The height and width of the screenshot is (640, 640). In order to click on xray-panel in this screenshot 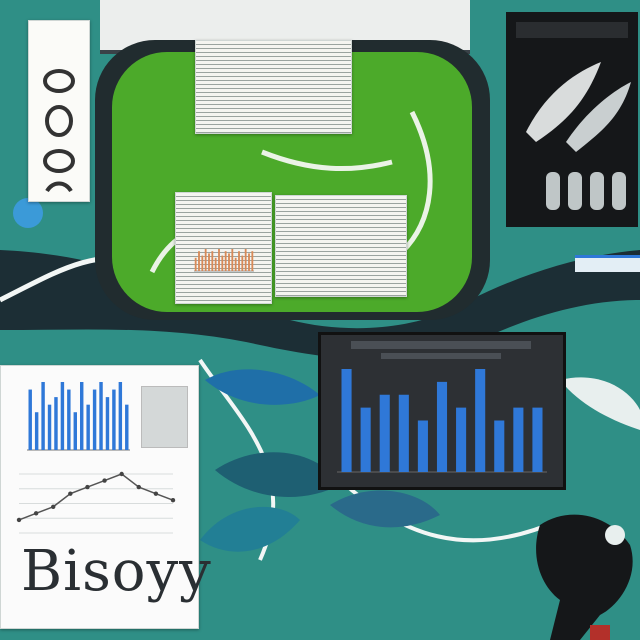, I will do `click(572, 119)`.